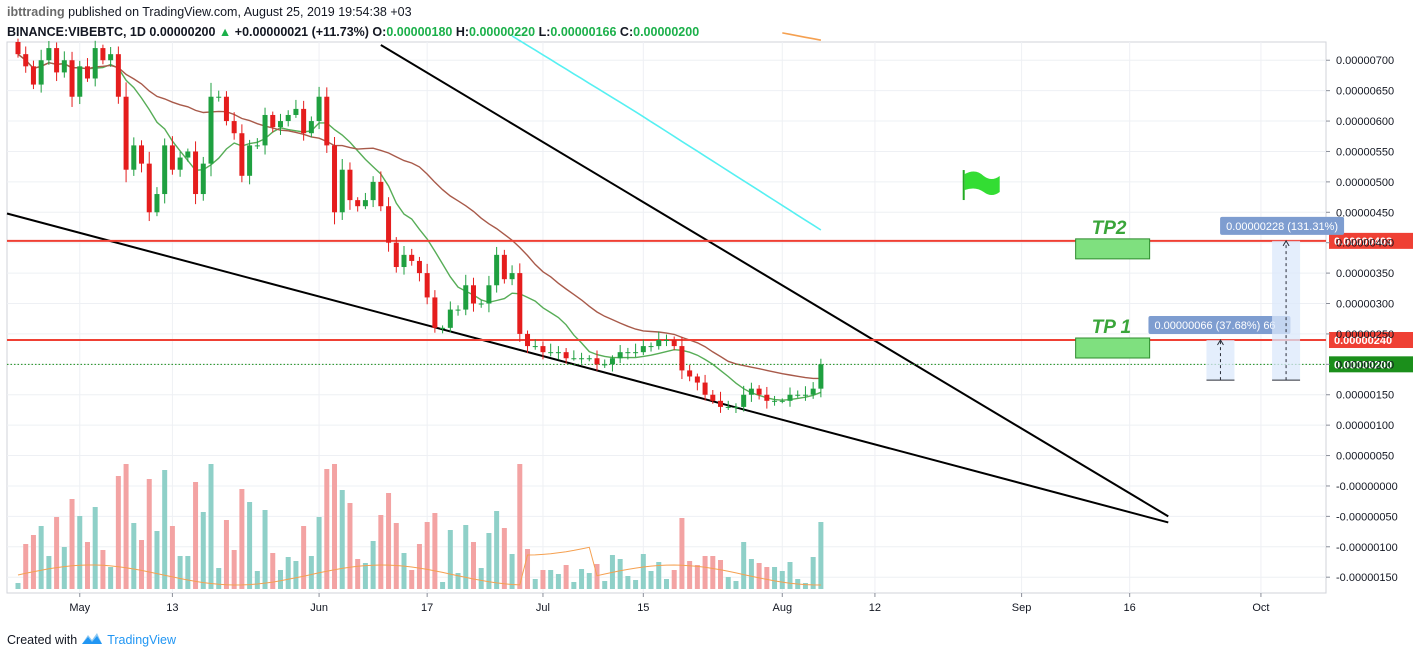 Image resolution: width=1419 pixels, height=657 pixels. What do you see at coordinates (1363, 242) in the screenshot?
I see `price-tag-label: 0.00000403` at bounding box center [1363, 242].